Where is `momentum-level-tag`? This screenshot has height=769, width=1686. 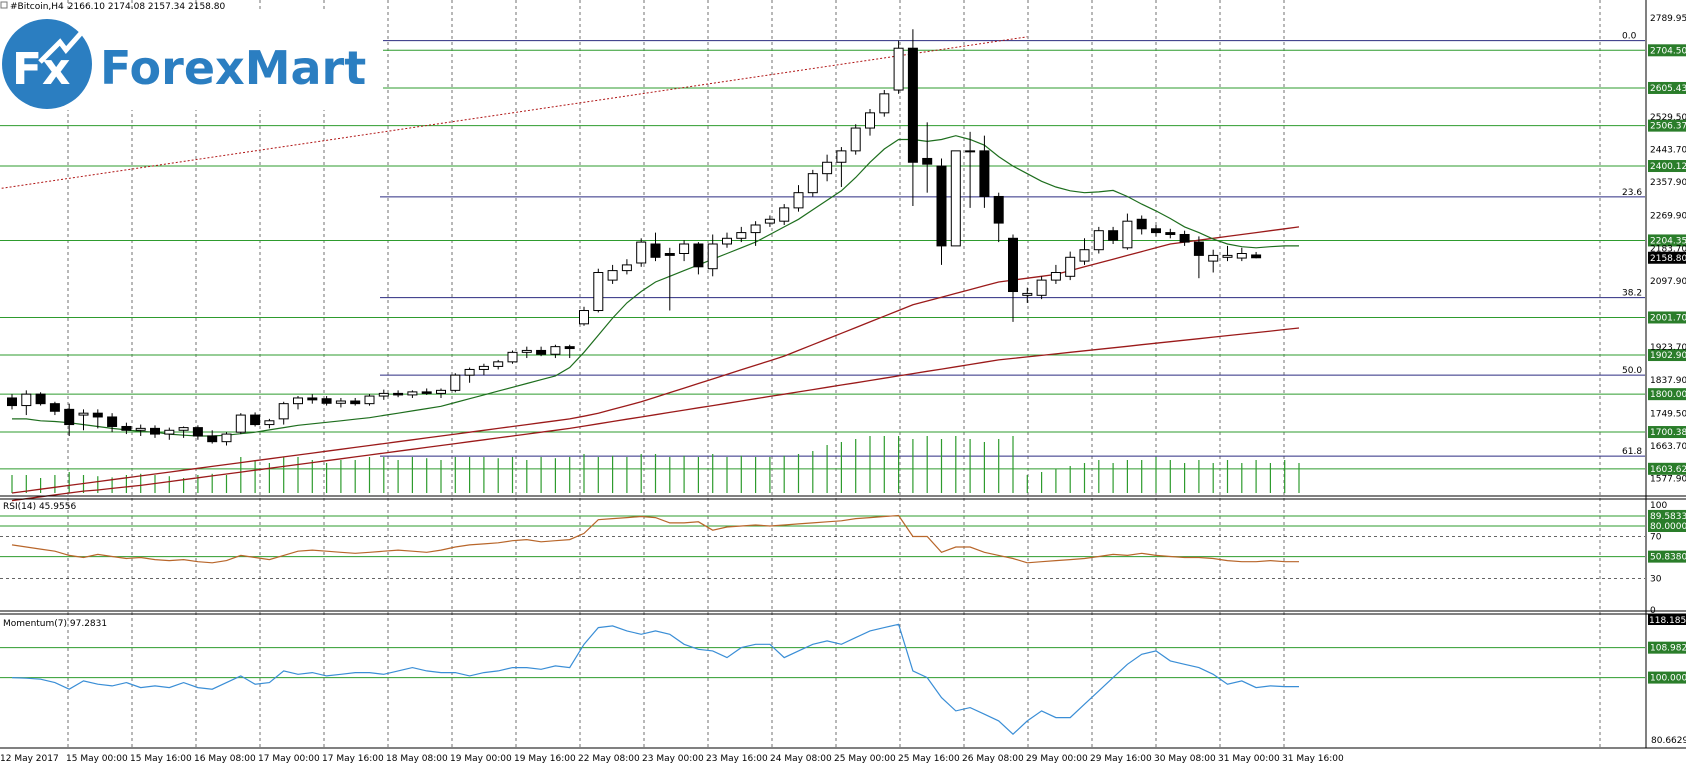
momentum-level-tag is located at coordinates (1667, 647).